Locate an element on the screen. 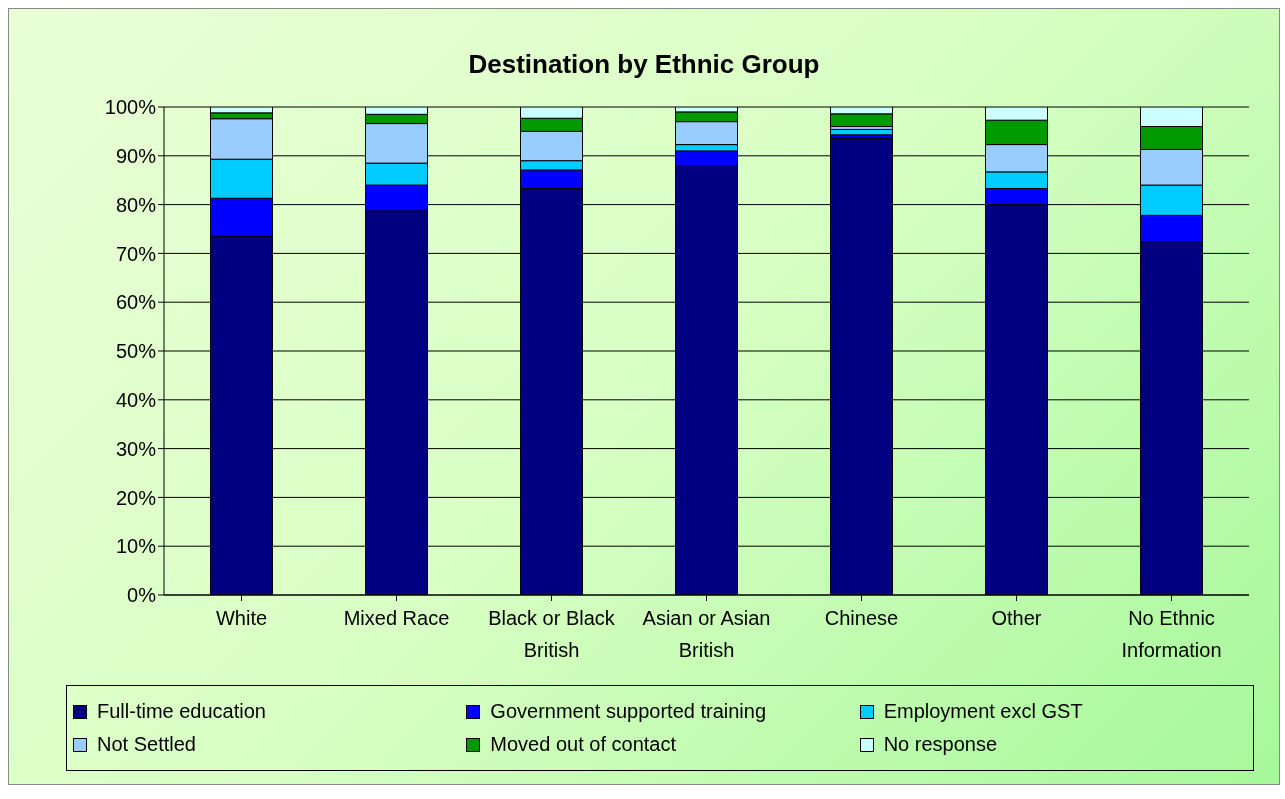 Image resolution: width=1285 pixels, height=799 pixels. x-tick-label: No Ethnic Information is located at coordinates (1171, 634).